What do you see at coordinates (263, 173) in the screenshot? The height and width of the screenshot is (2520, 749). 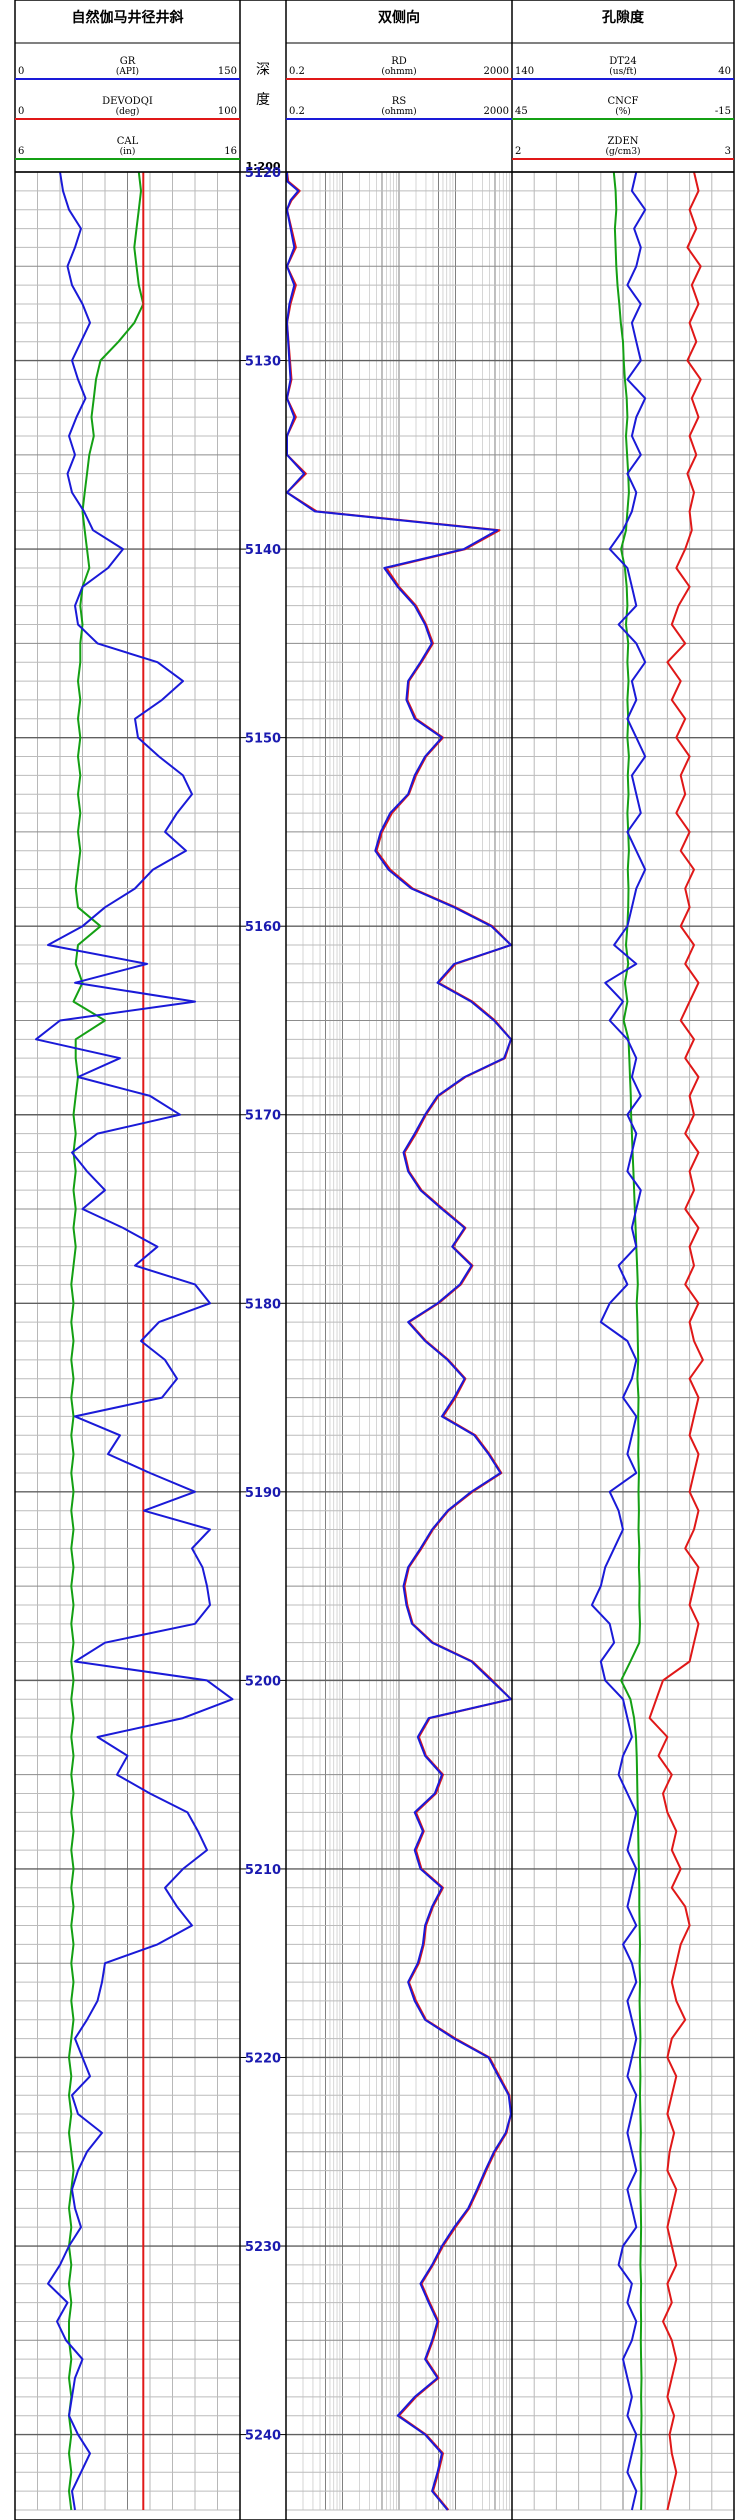 I see `depth-label: 5120` at bounding box center [263, 173].